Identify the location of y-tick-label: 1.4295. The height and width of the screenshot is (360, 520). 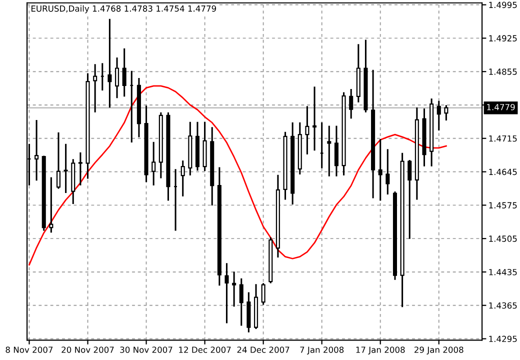
(503, 339).